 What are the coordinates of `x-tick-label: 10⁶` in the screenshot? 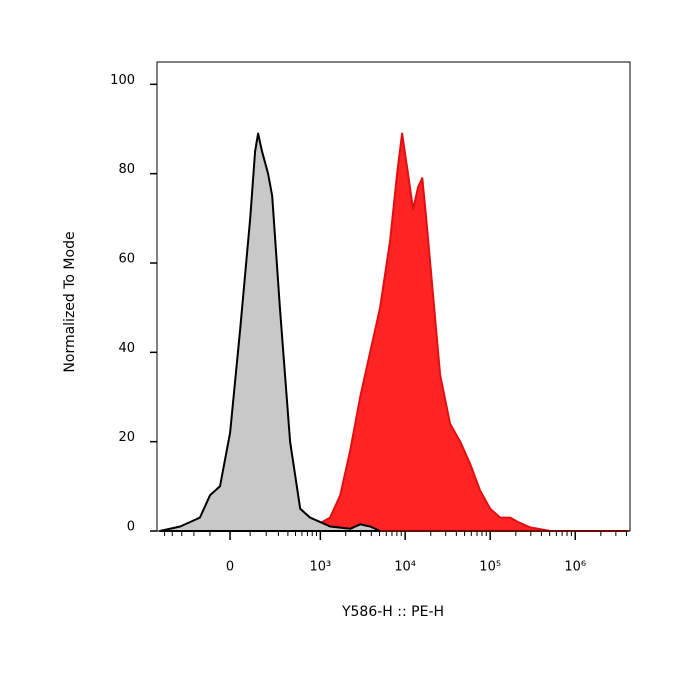 It's located at (575, 567).